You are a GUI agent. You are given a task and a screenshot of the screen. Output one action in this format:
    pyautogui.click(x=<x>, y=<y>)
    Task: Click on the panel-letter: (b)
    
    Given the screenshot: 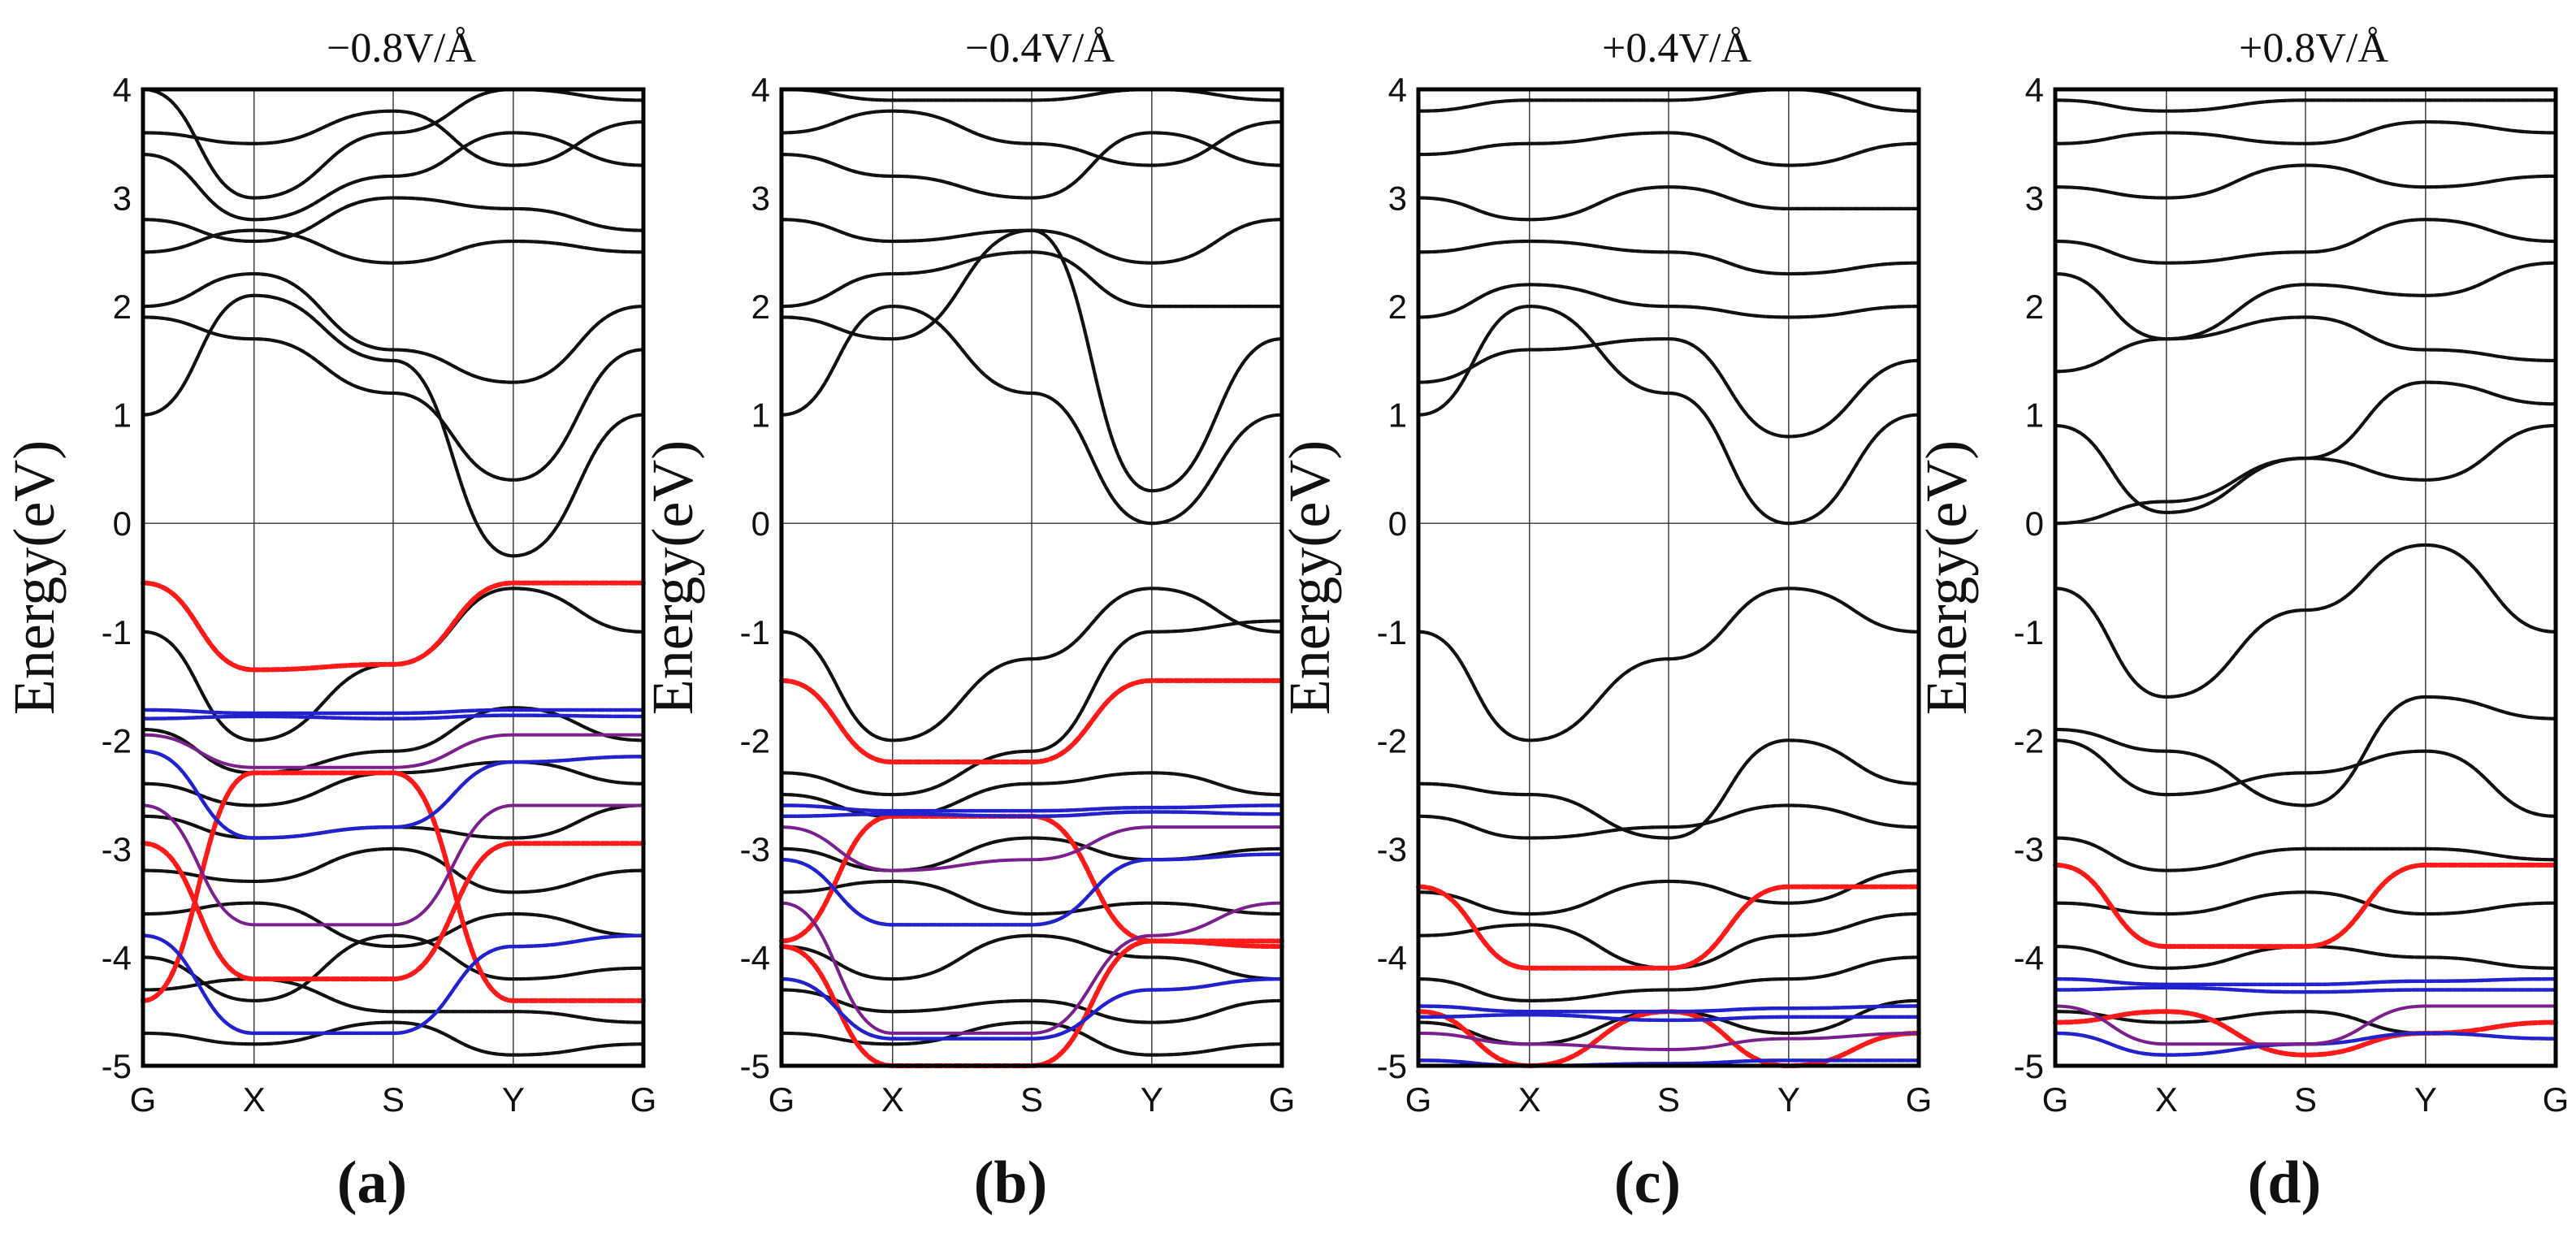 What is the action you would take?
    pyautogui.click(x=1010, y=1183)
    